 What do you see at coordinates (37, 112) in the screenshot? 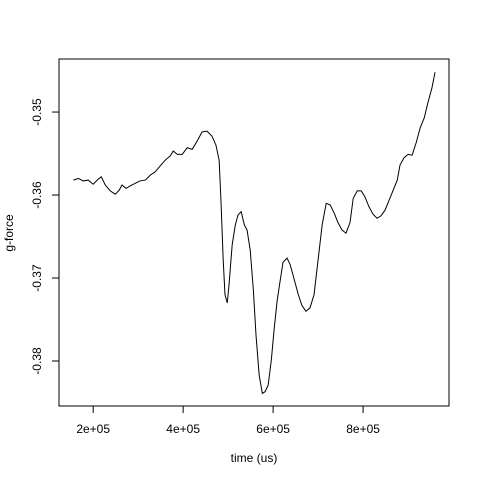
I see `y-tick-label: -0.35` at bounding box center [37, 112].